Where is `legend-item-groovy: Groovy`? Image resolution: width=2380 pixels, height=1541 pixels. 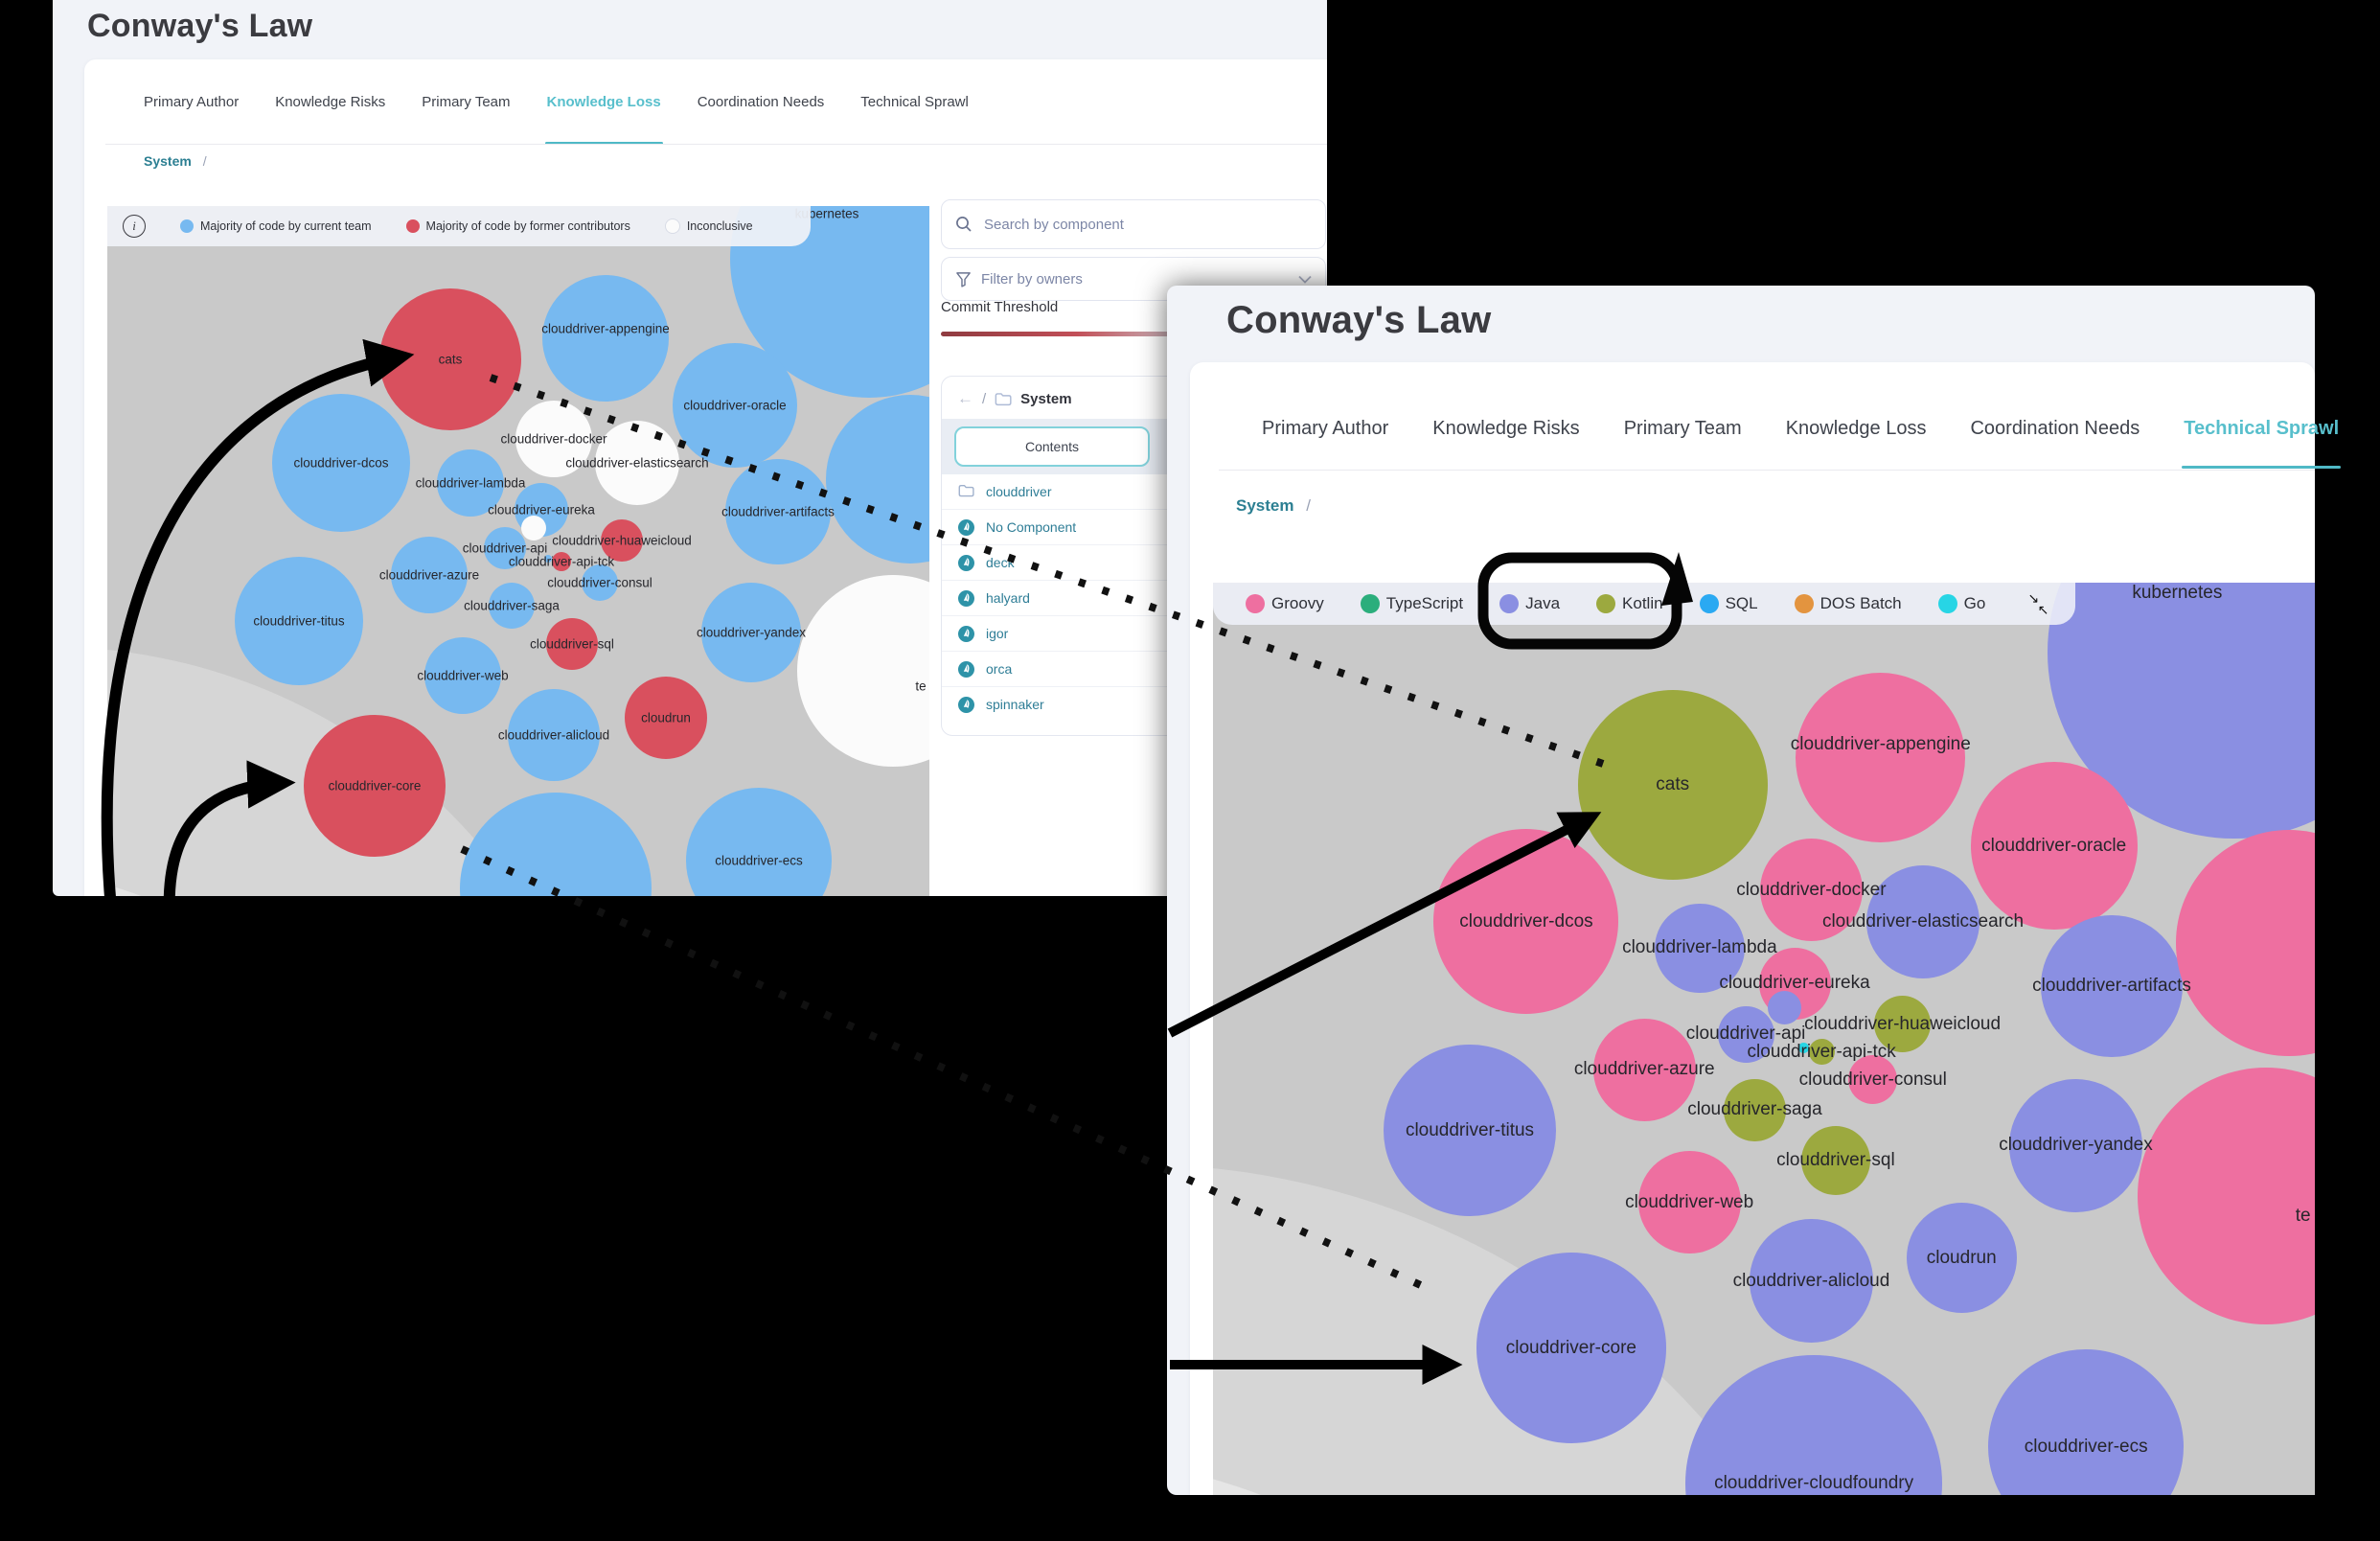
legend-item-groovy: Groovy is located at coordinates (1285, 603).